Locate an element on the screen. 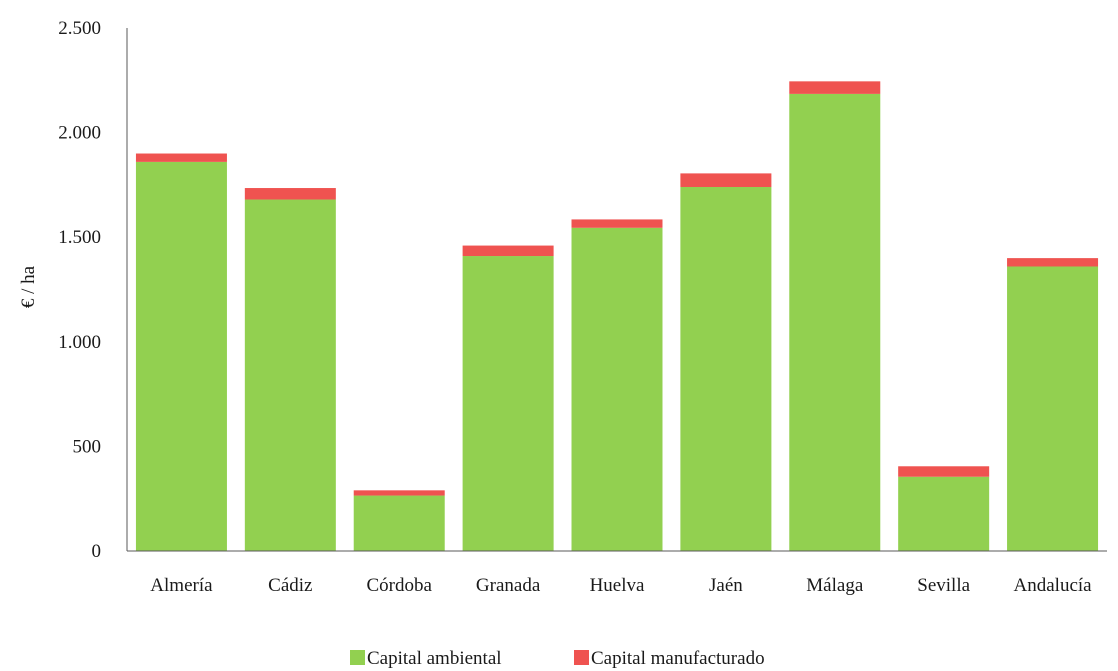 This screenshot has height=671, width=1118. y-tick-label: 1.500 is located at coordinates (79, 237).